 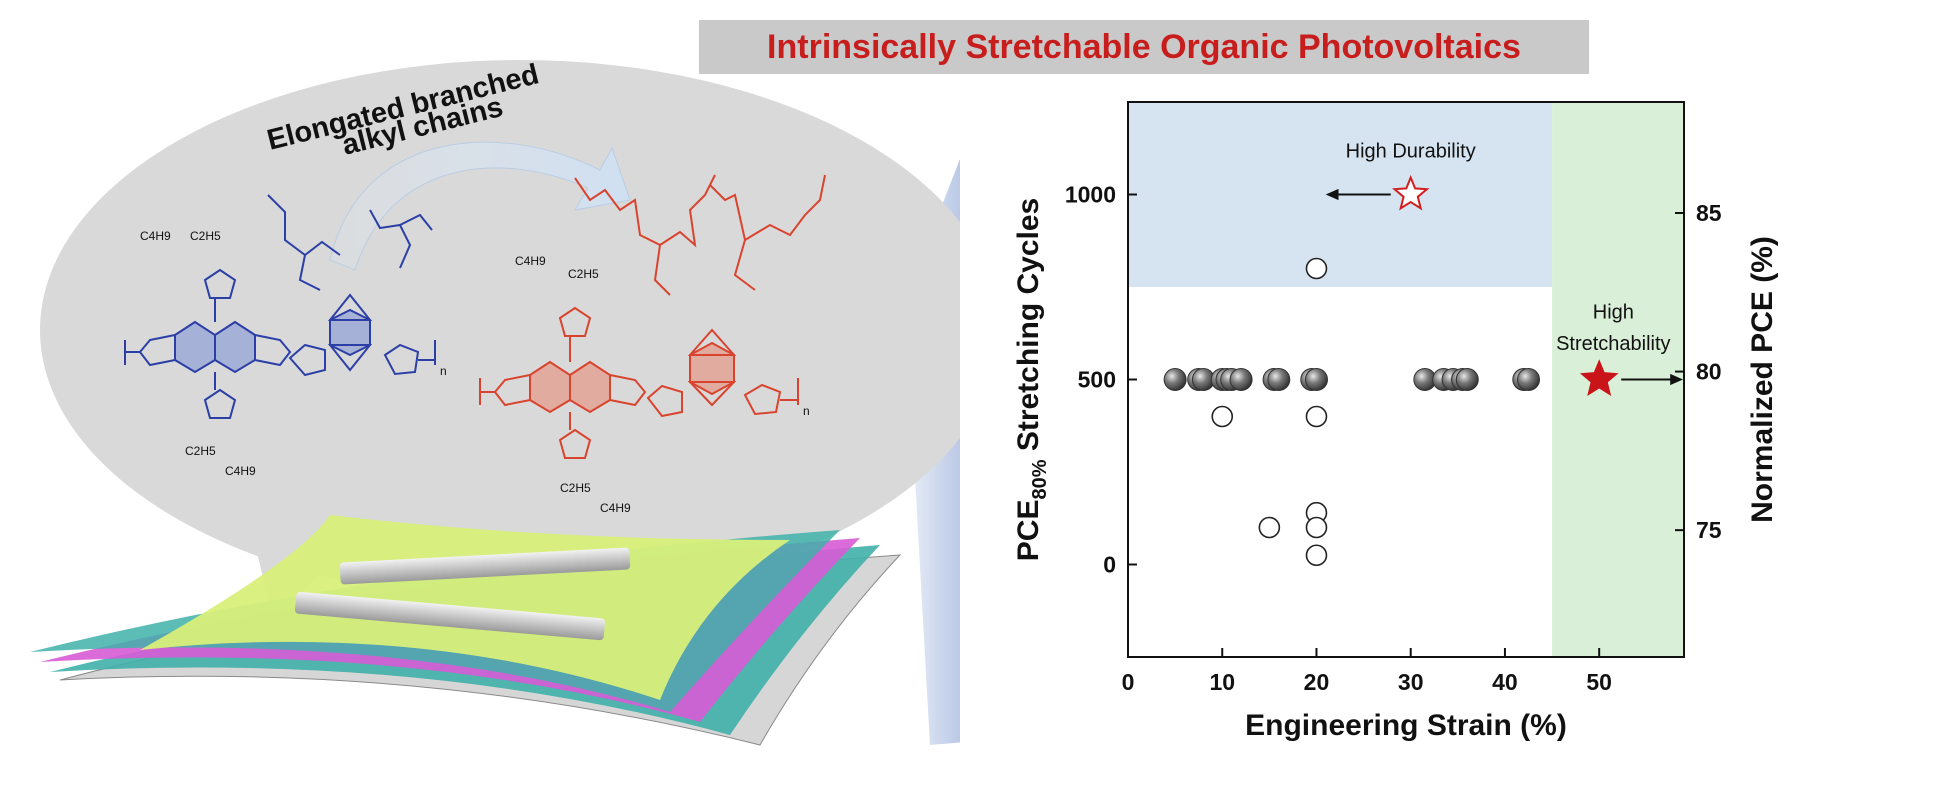 What do you see at coordinates (1599, 377) in the screenshot?
I see `filled-star-marker` at bounding box center [1599, 377].